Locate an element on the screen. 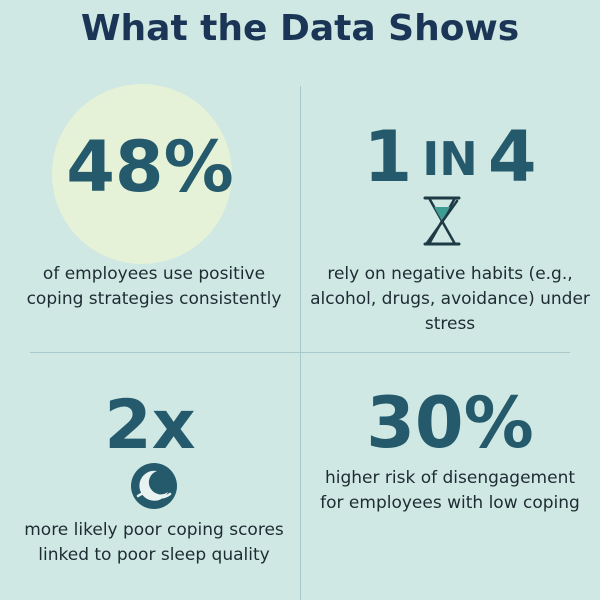  stat-positive-value: 48% is located at coordinates (150, 167).